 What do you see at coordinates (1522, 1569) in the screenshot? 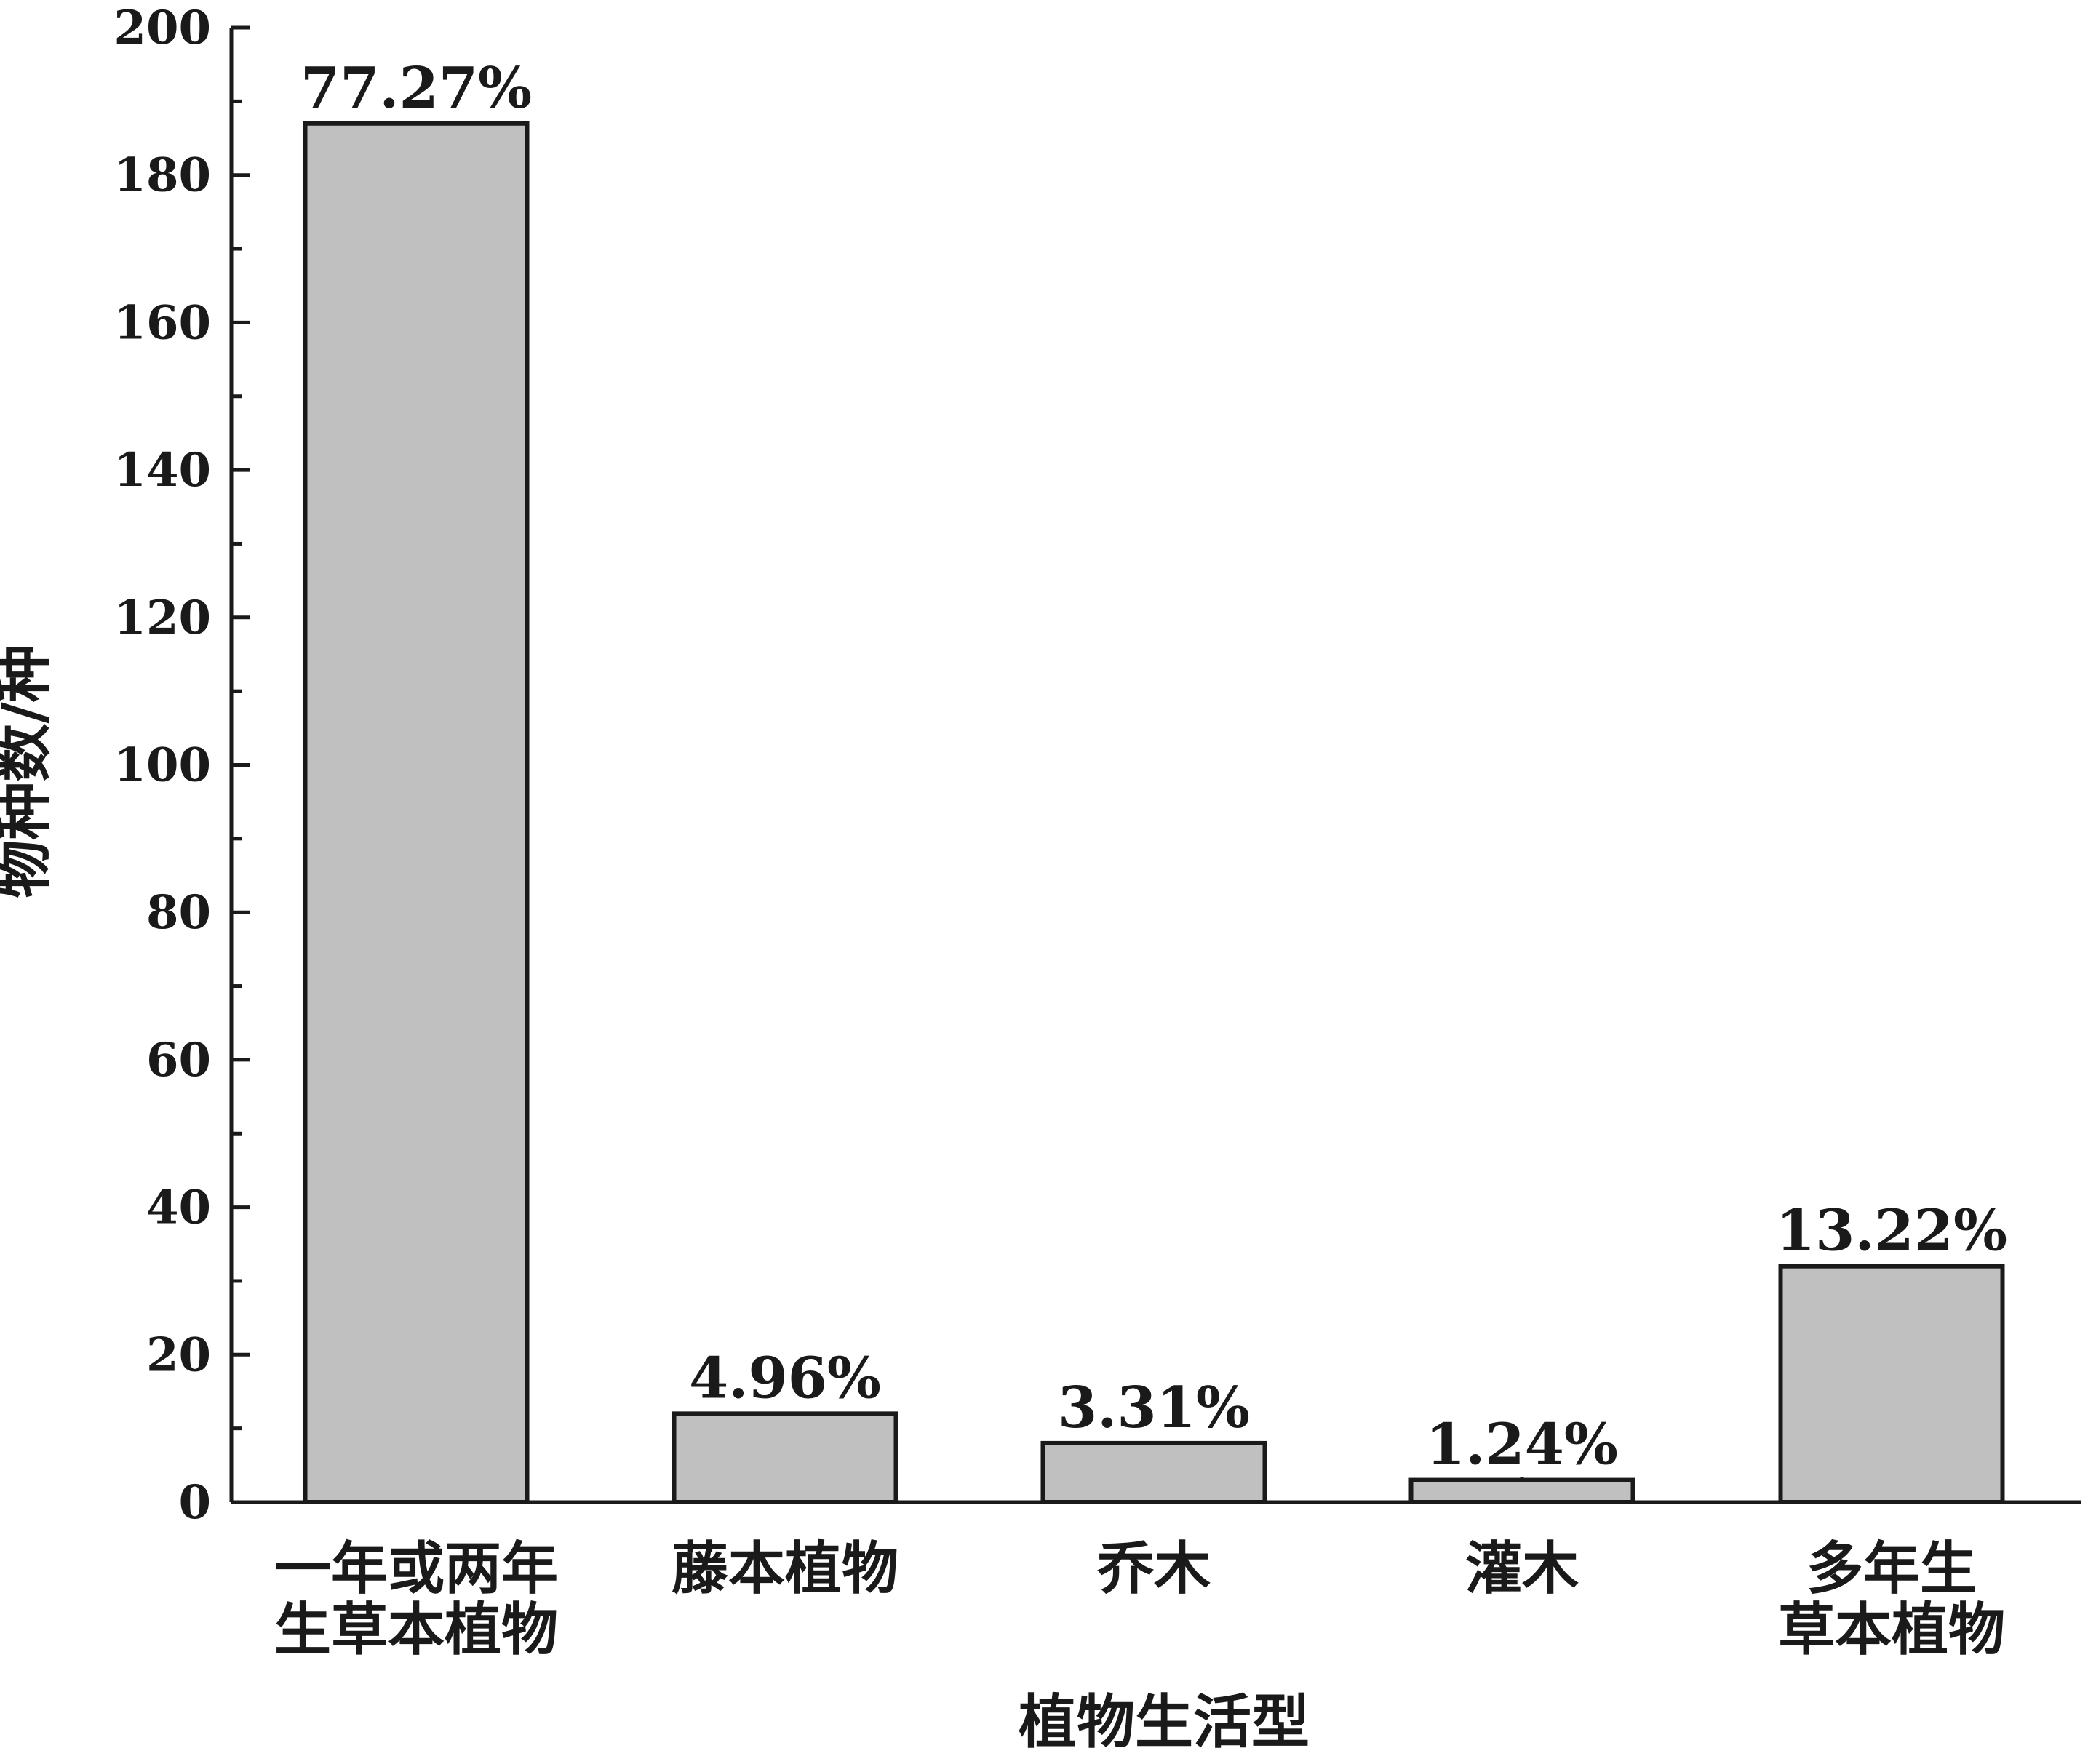
I see `category-label: 灌木` at bounding box center [1522, 1569].